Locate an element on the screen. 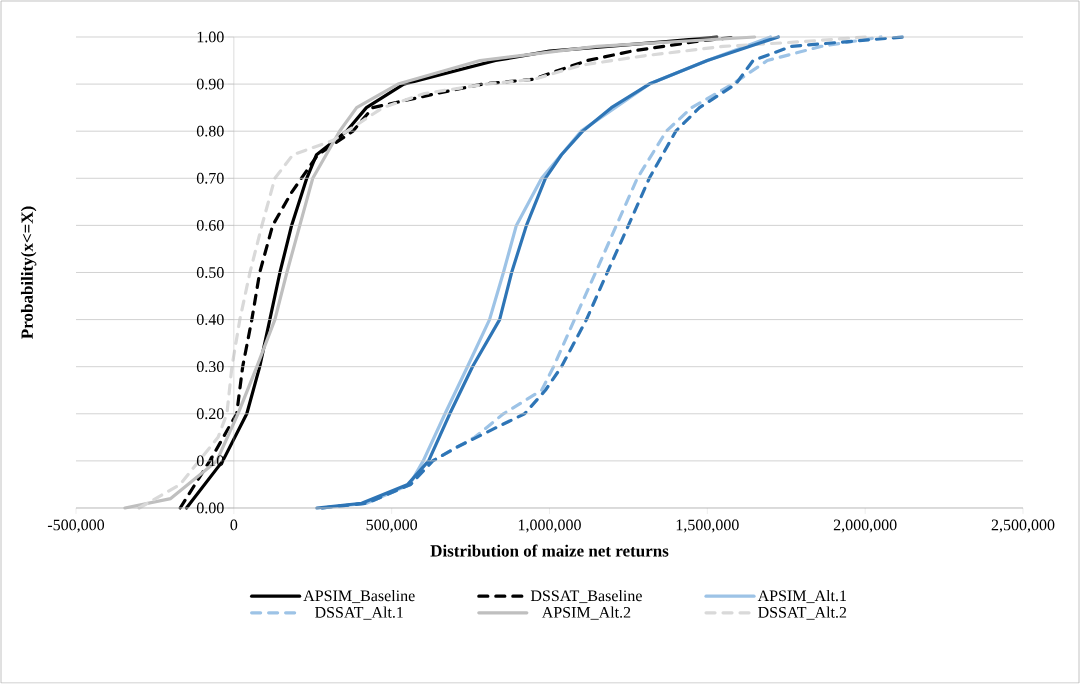 The width and height of the screenshot is (1080, 684). y-tick-label: 0.50 is located at coordinates (210, 272).